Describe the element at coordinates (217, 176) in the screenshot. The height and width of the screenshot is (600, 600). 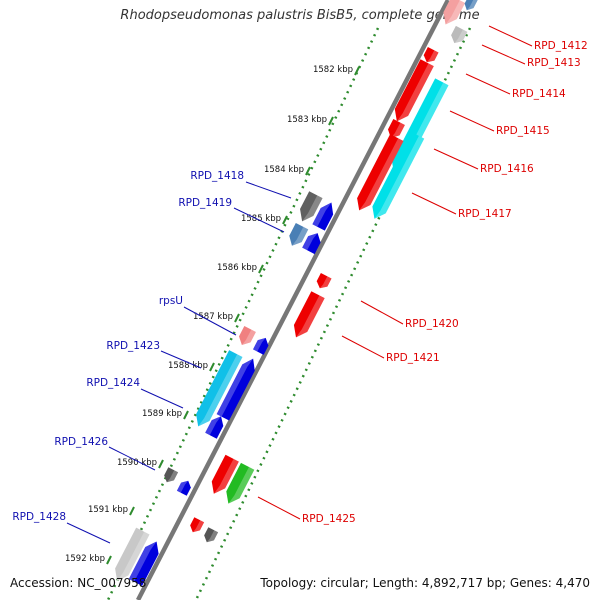
I see `gene-label: RPD_1418` at that location.